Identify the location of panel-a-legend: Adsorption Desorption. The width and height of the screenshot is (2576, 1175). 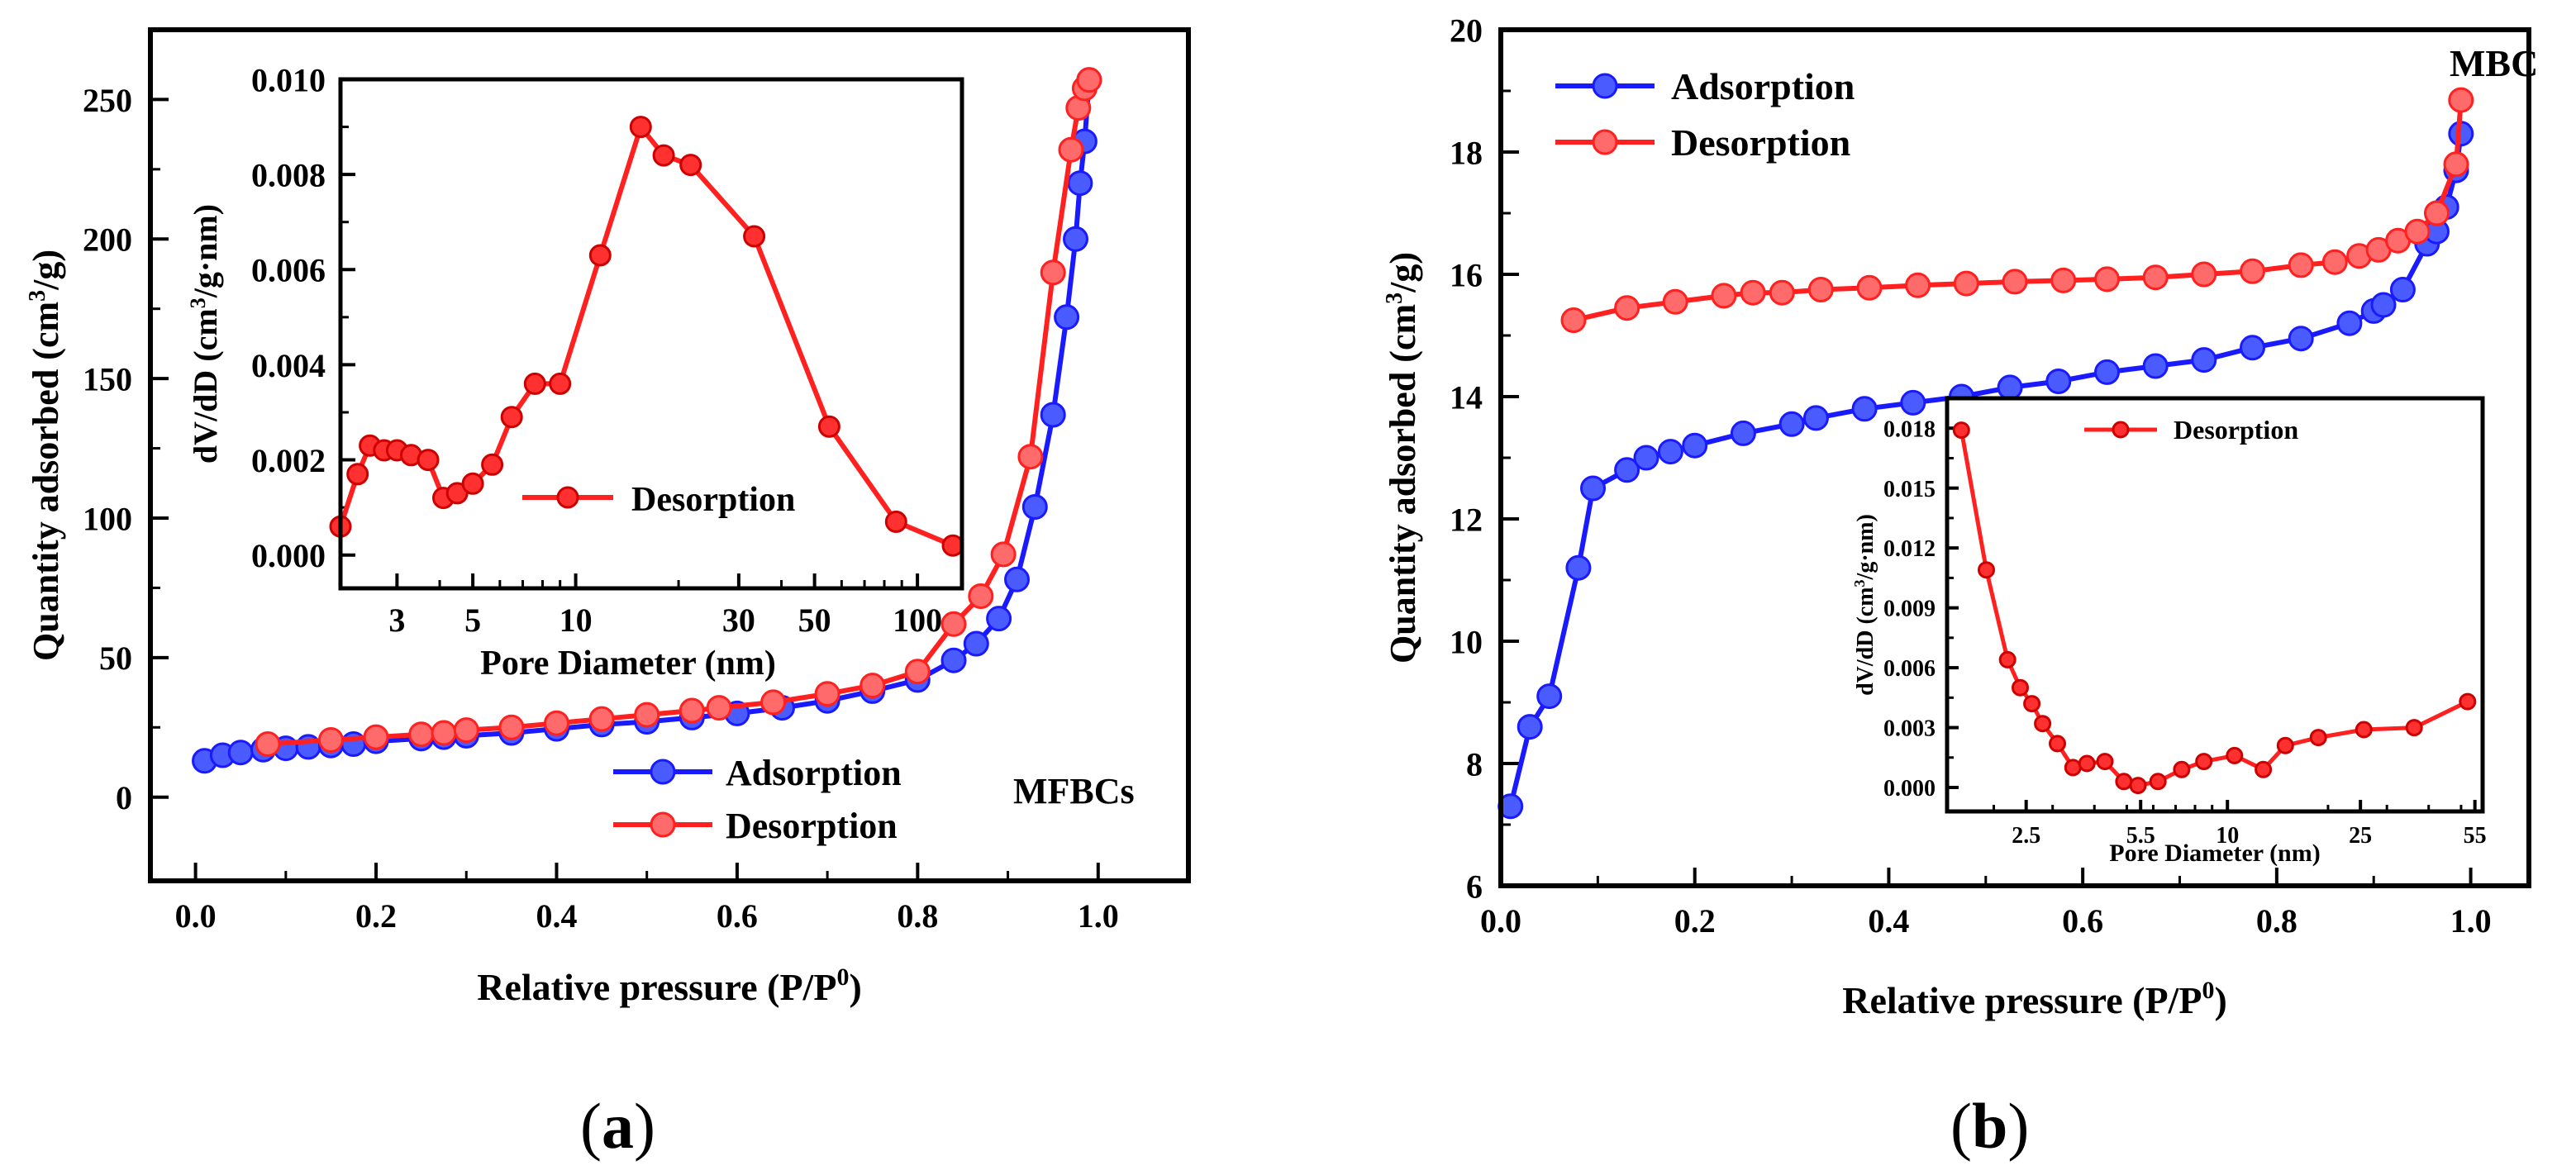
(757, 799).